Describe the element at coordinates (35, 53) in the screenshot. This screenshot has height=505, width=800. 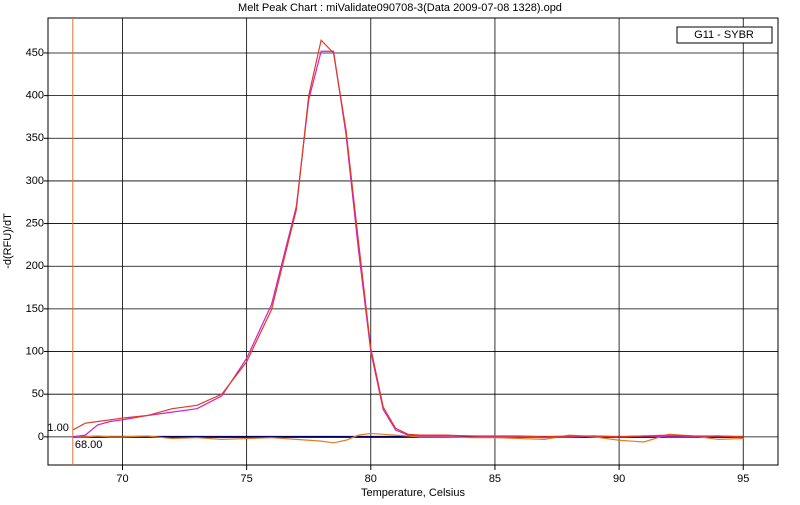
I see `y-tick-label: 450` at that location.